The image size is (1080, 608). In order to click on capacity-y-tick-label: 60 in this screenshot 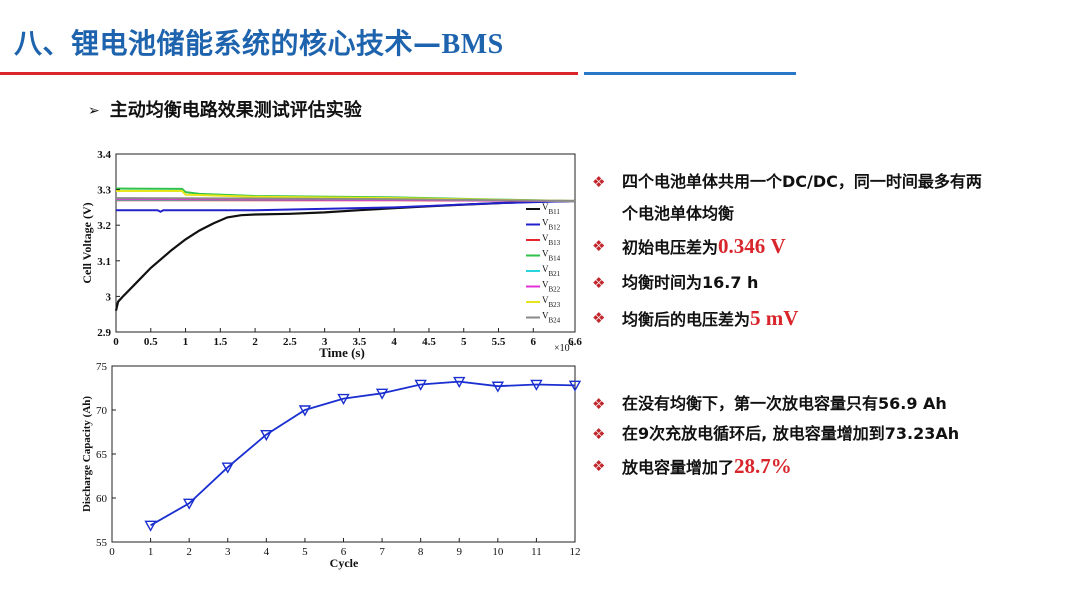, I will do `click(102, 499)`.